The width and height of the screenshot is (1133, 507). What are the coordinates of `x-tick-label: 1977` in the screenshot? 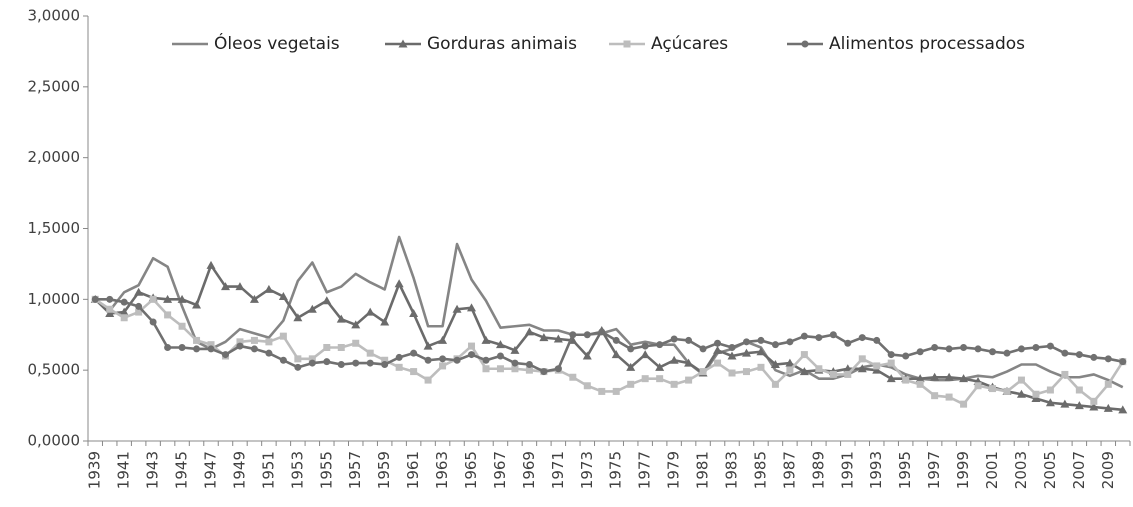 It's located at (645, 470).